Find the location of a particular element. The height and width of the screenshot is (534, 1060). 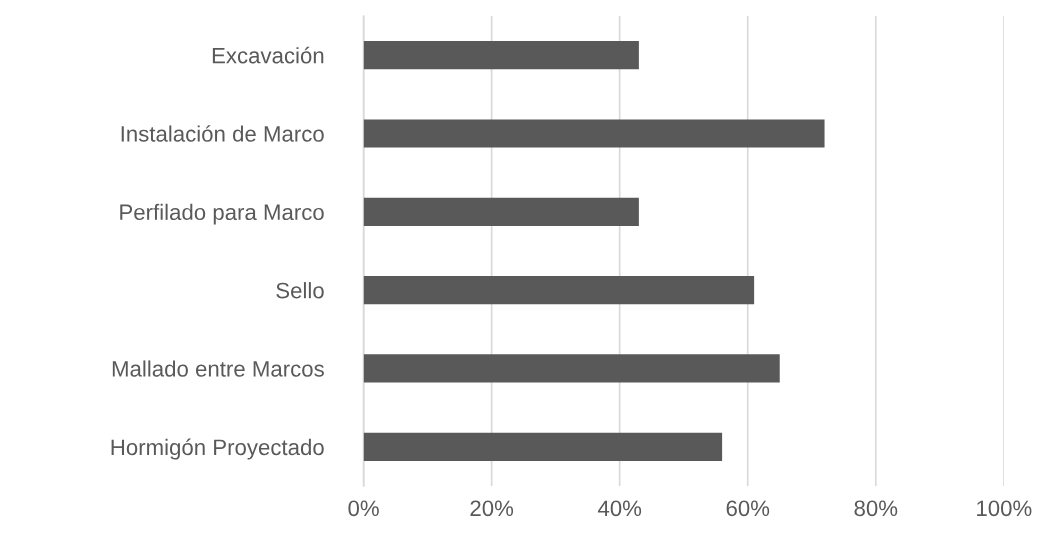

x-tick-label: 40% is located at coordinates (619, 508).